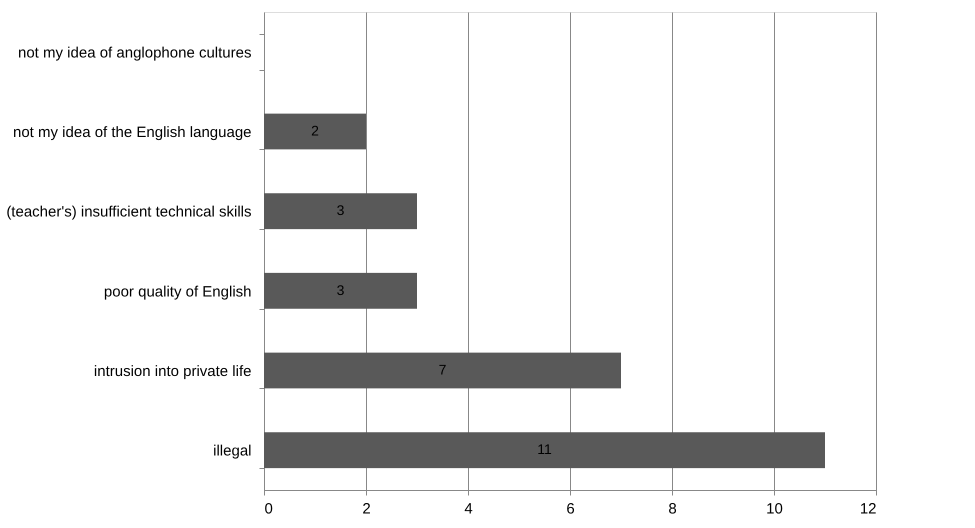  What do you see at coordinates (268, 509) in the screenshot?
I see `x-tick-label: 0` at bounding box center [268, 509].